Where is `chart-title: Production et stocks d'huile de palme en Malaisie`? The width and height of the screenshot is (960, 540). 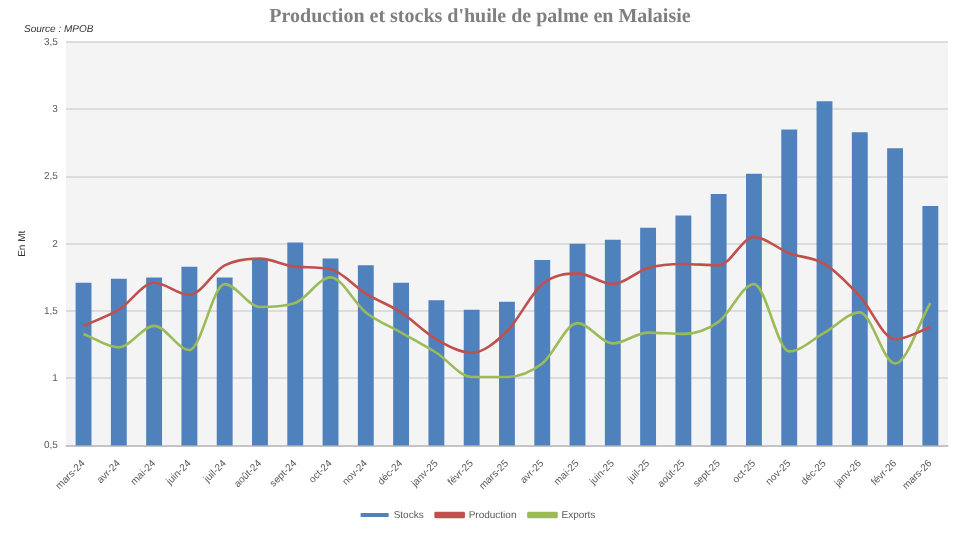 chart-title: Production et stocks d'huile de palme en Malaisie is located at coordinates (480, 17).